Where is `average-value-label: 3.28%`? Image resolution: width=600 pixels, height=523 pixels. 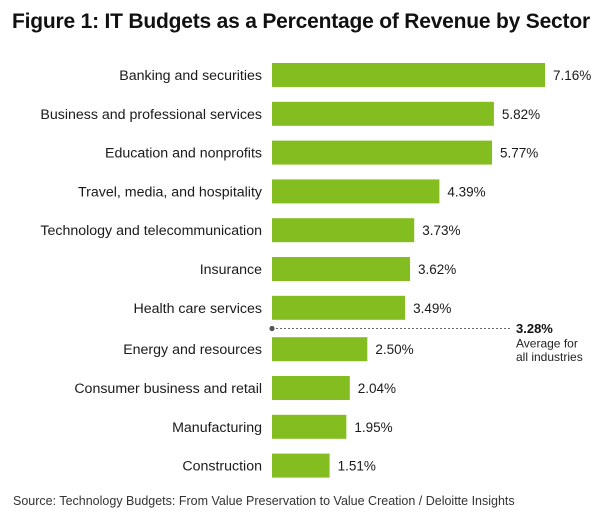 average-value-label: 3.28% is located at coordinates (534, 328).